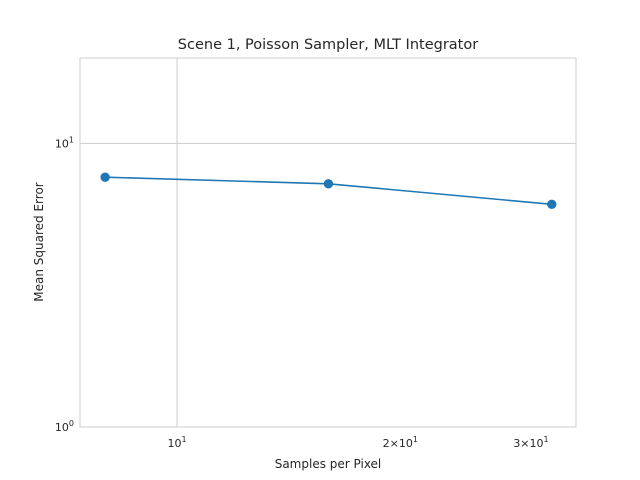 This screenshot has height=480, width=640. Describe the element at coordinates (64, 426) in the screenshot. I see `y-tick-label: 10⁰` at that location.